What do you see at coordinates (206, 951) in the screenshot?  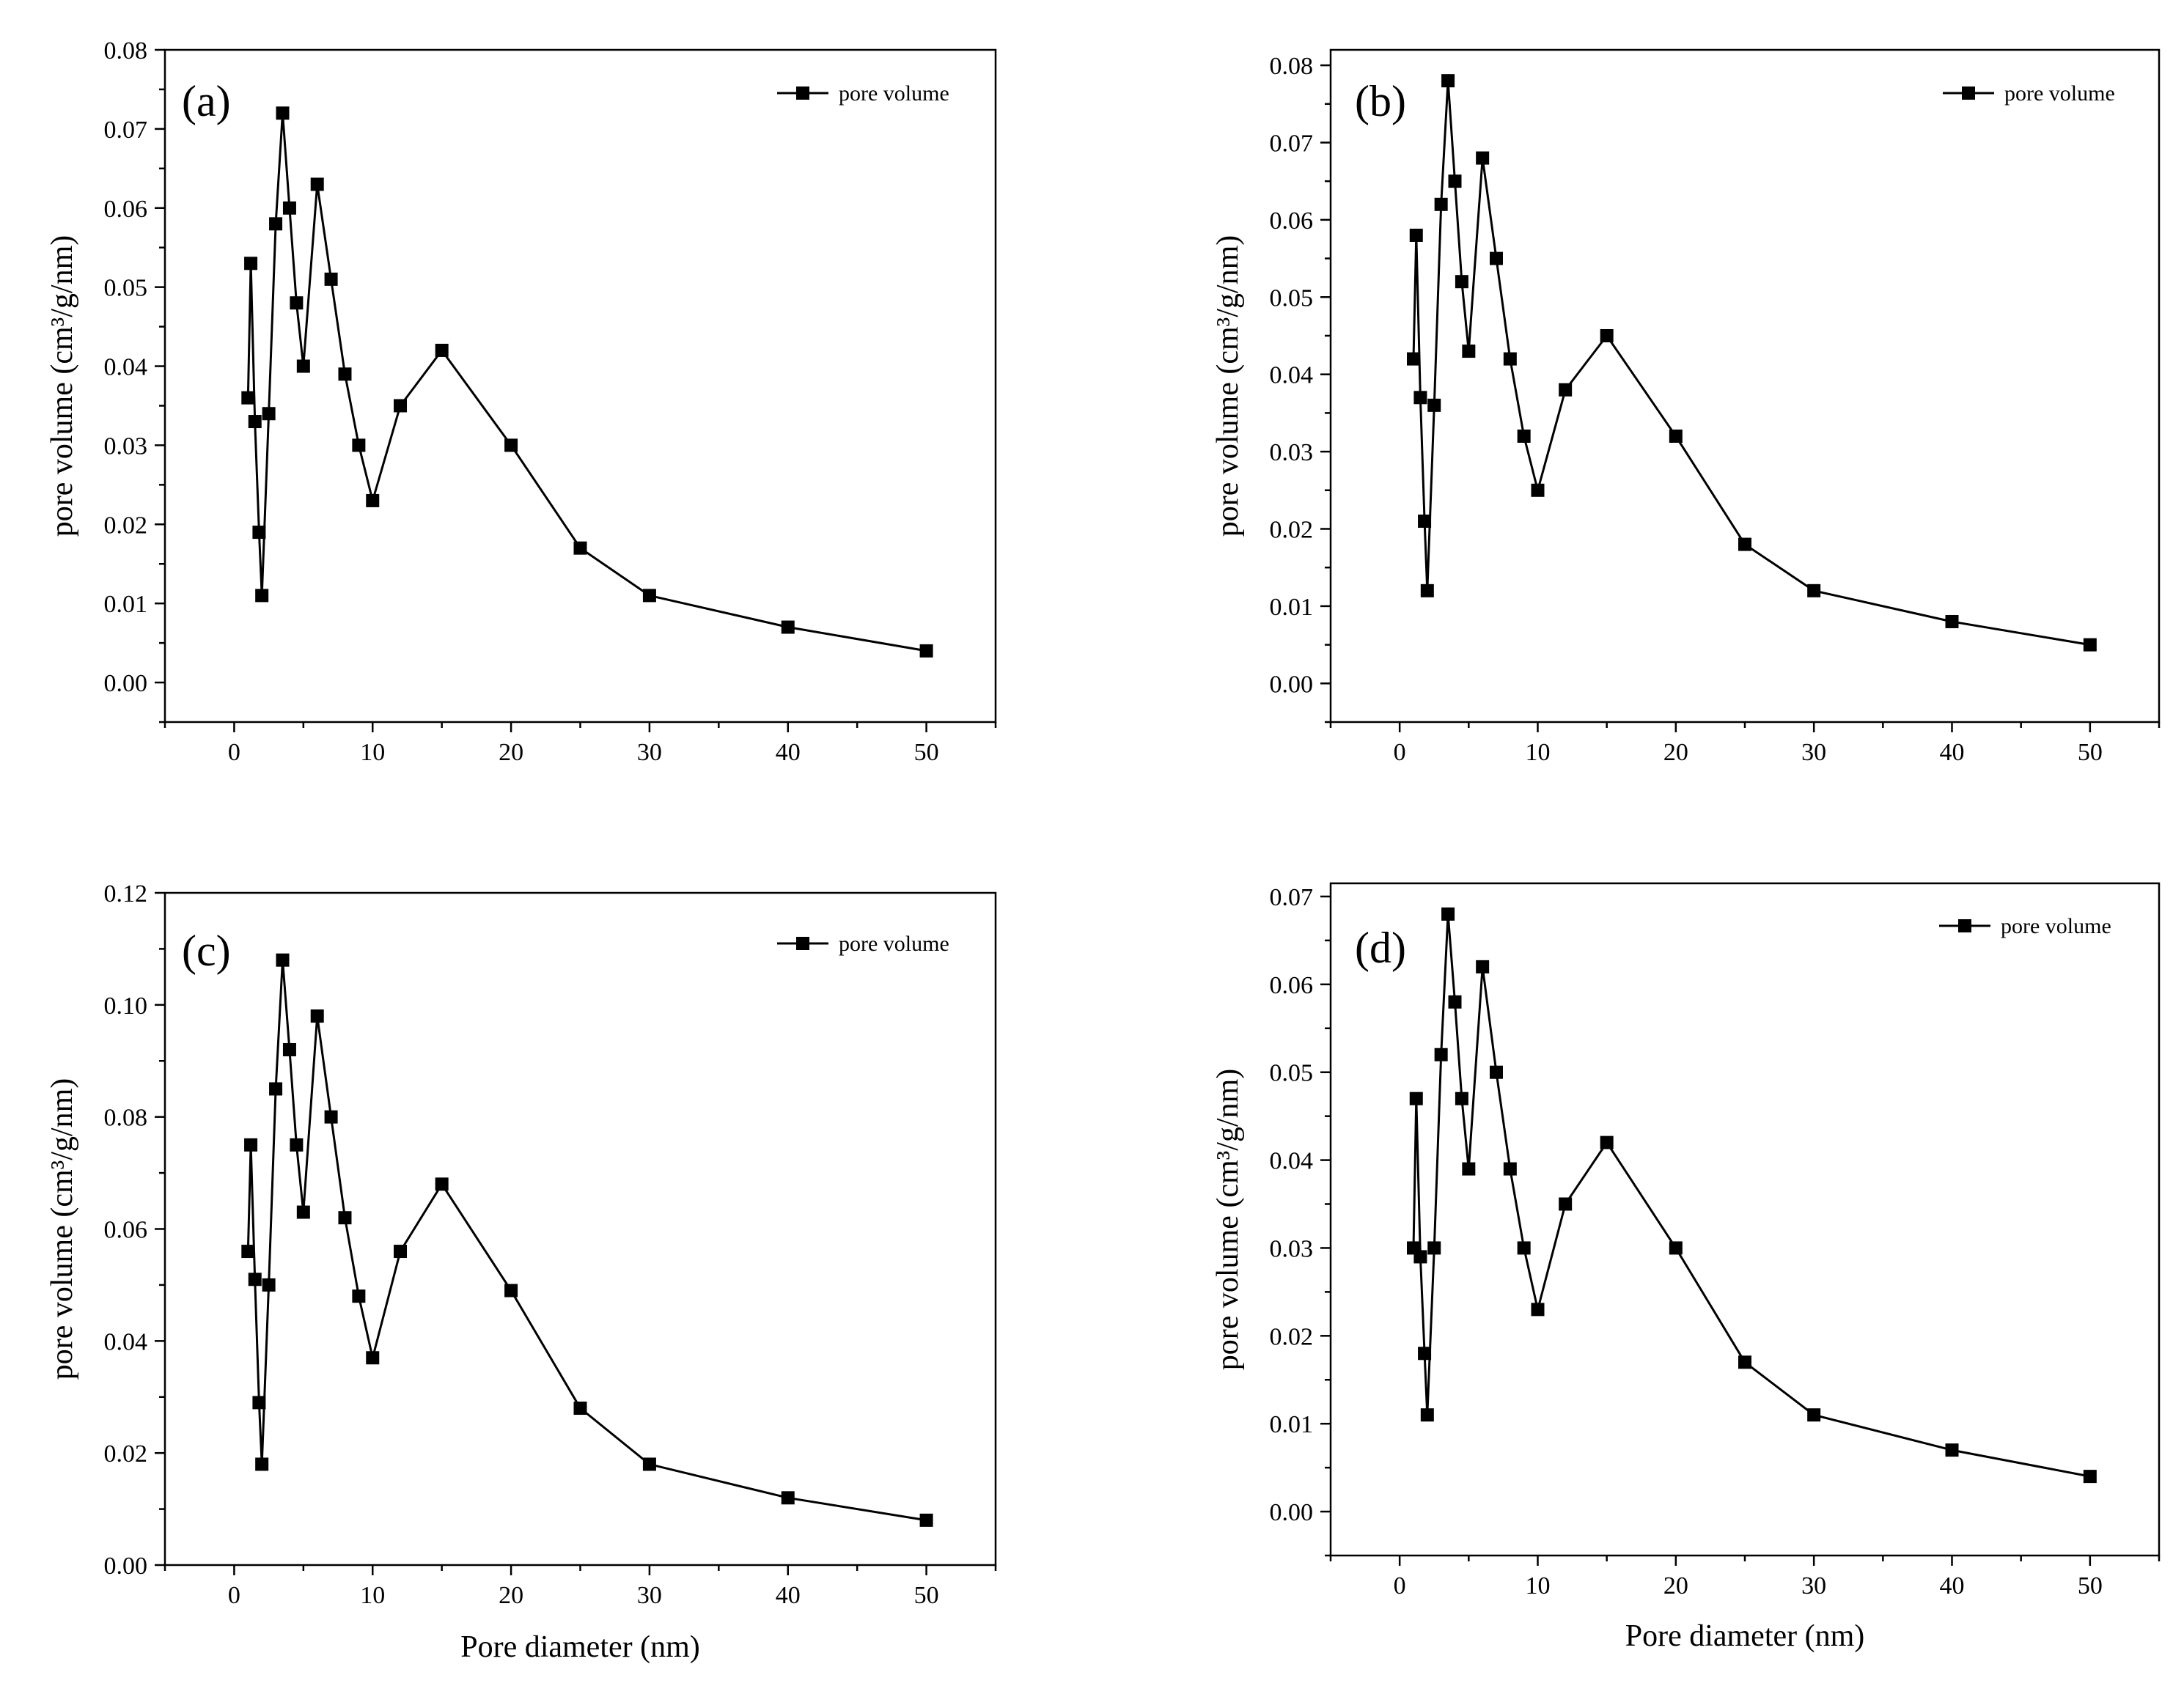 I see `panel-tag: (c)` at bounding box center [206, 951].